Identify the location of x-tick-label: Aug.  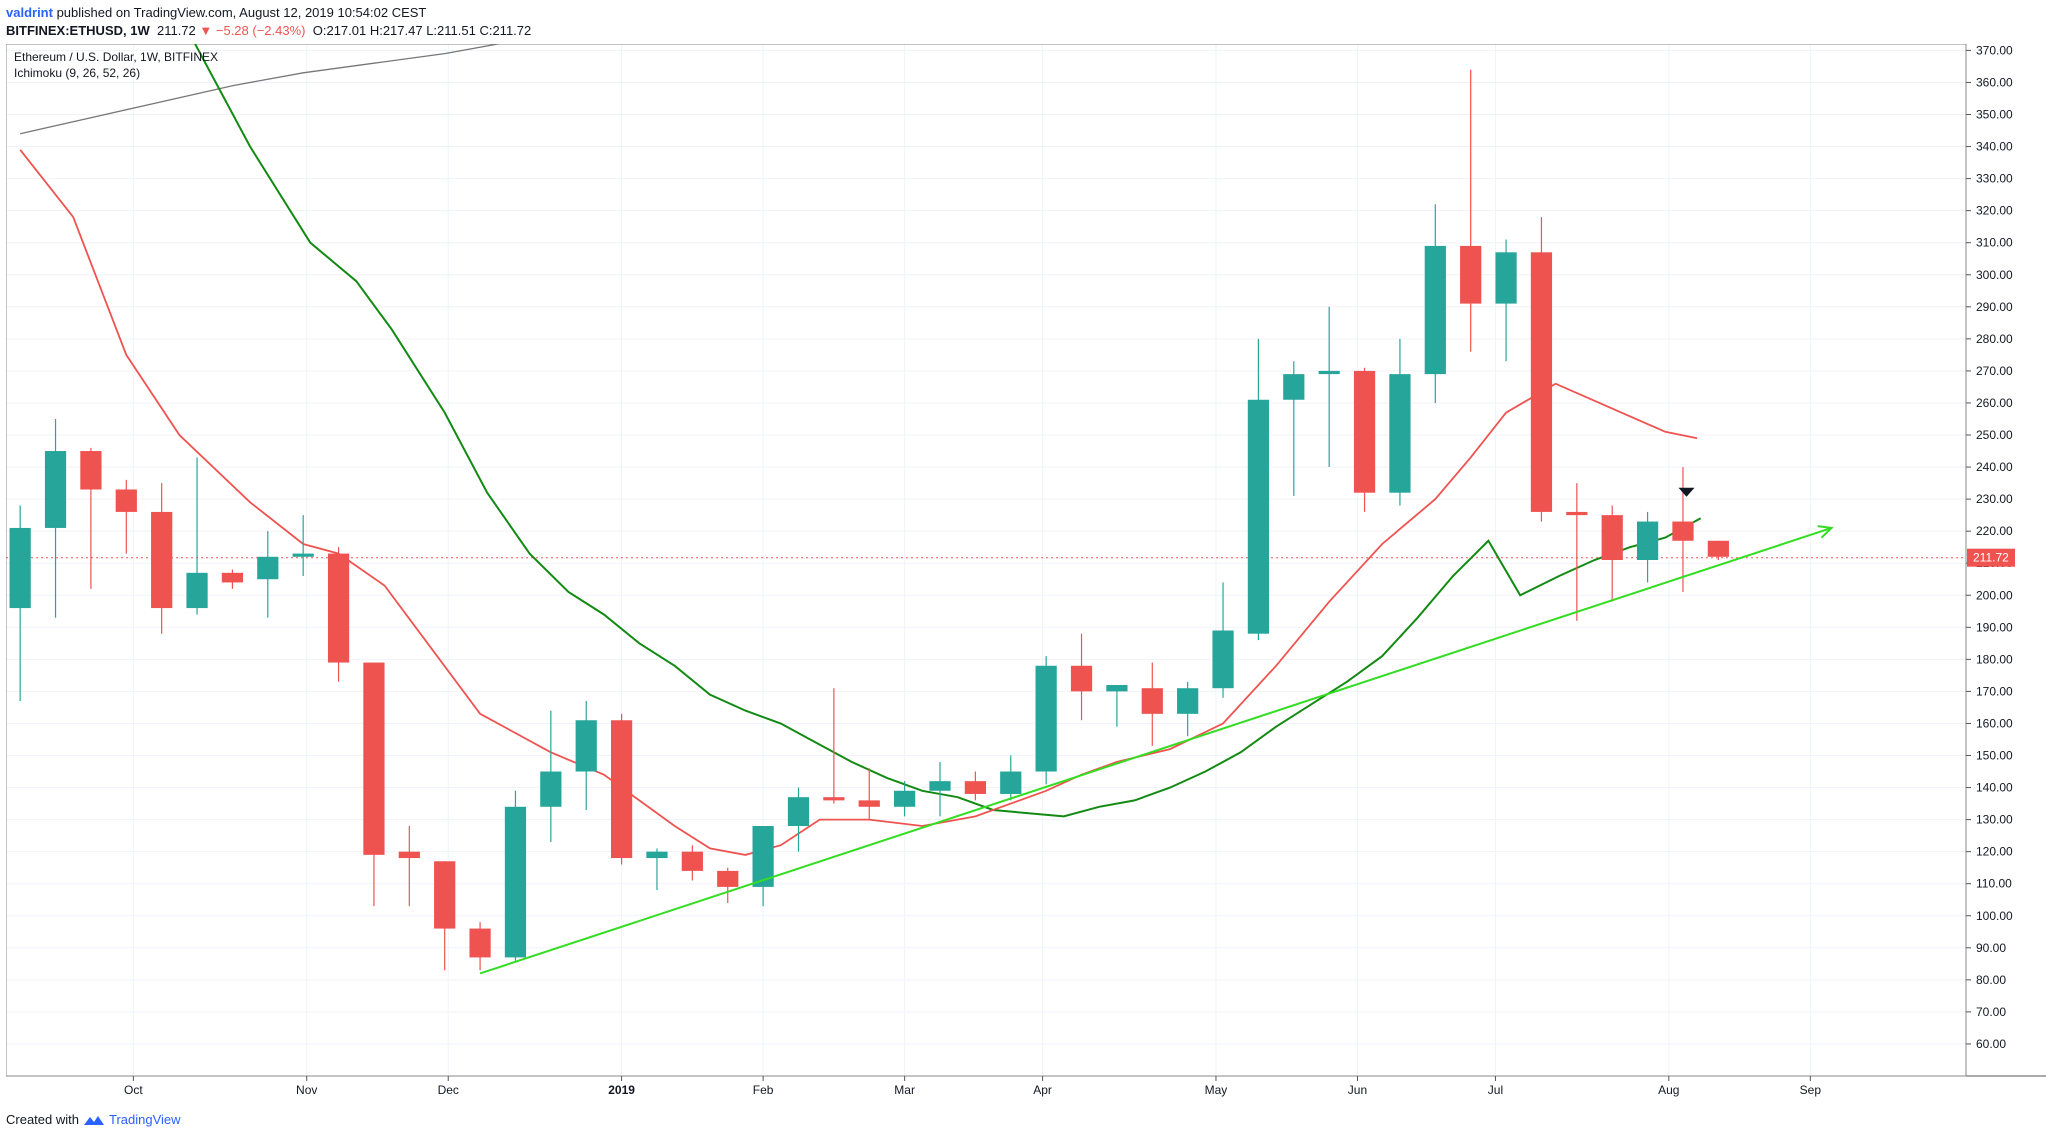
(1668, 1090).